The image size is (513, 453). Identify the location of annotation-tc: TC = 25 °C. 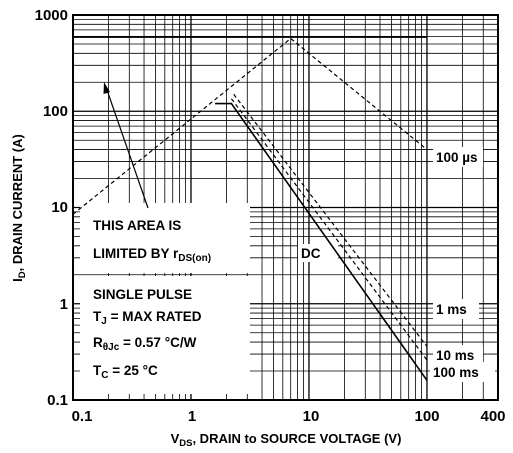
(125, 372).